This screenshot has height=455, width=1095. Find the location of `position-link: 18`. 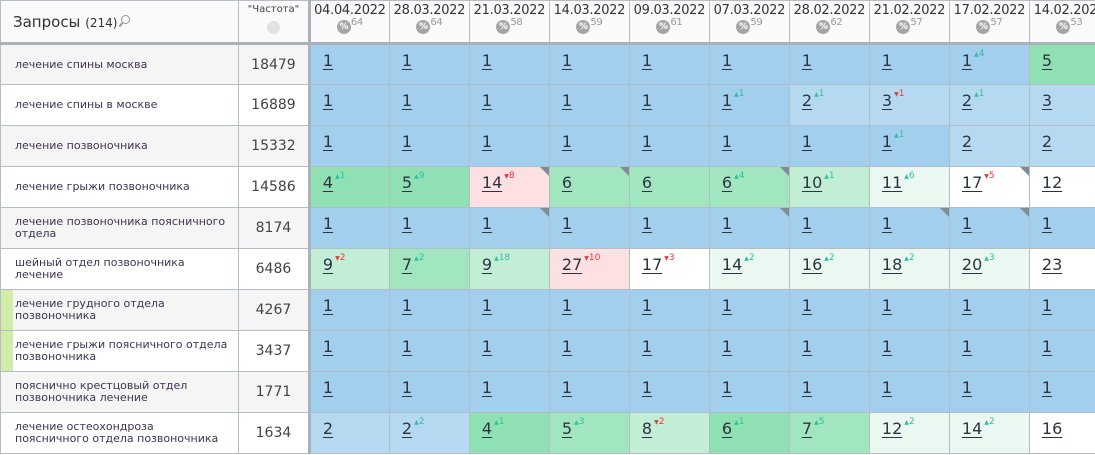

position-link: 18 is located at coordinates (892, 264).